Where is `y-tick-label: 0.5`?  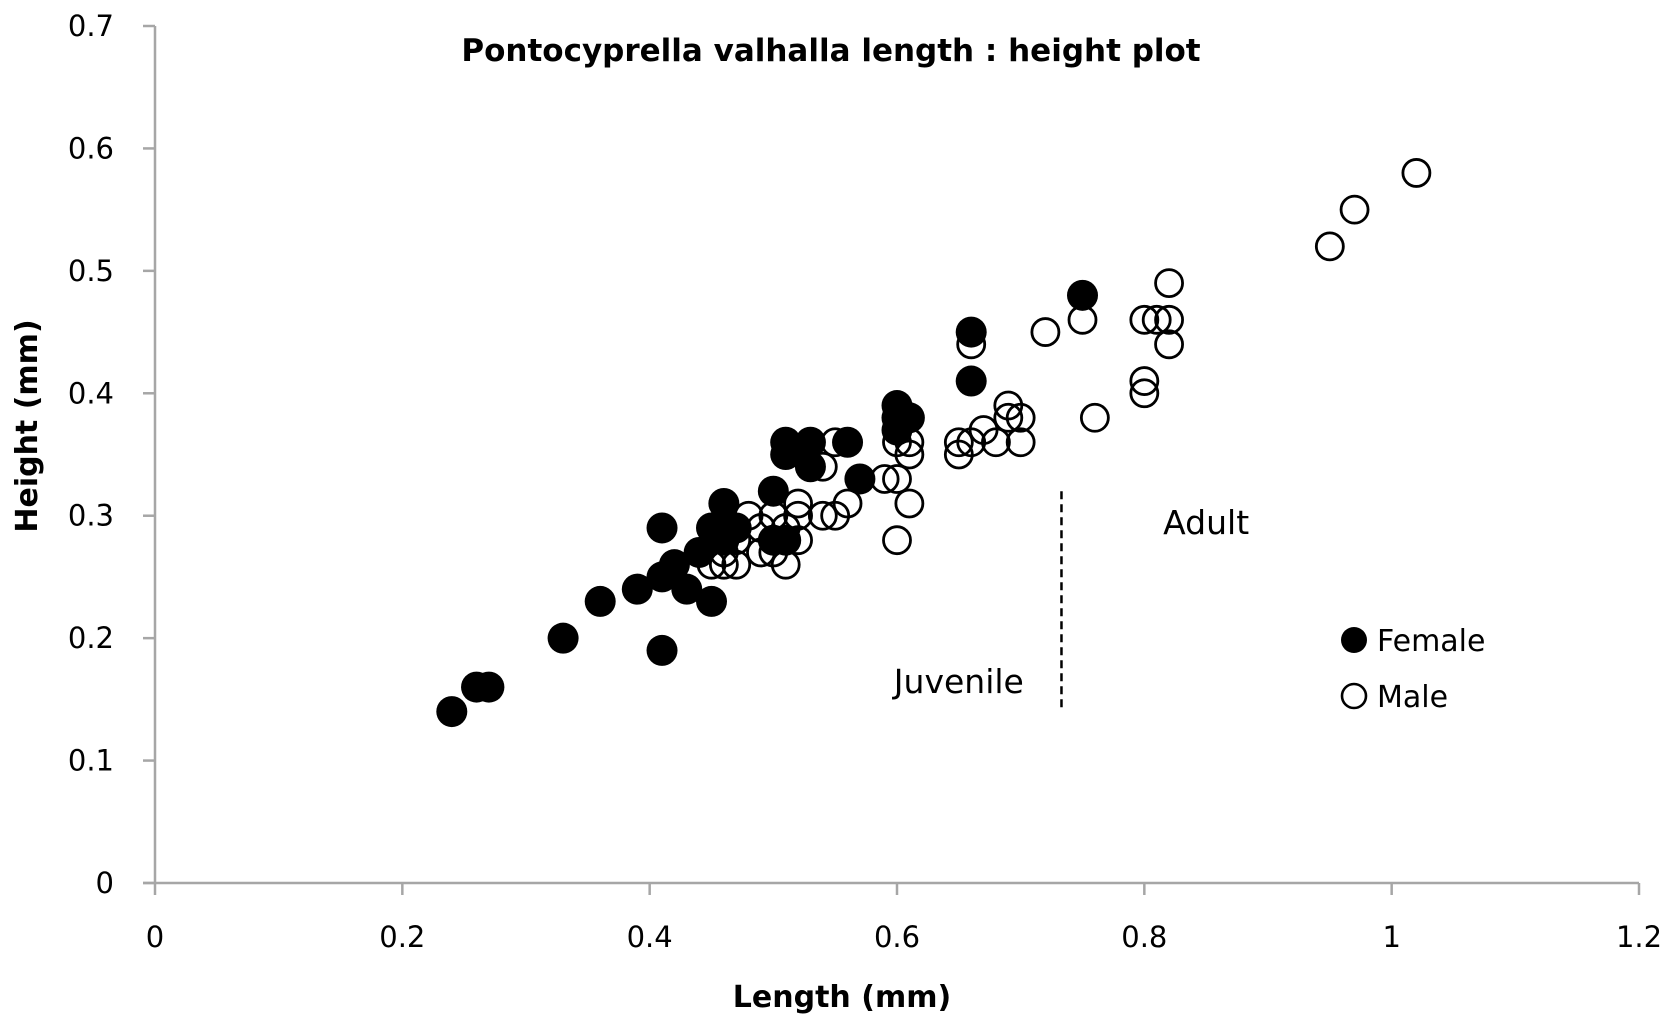
y-tick-label: 0.5 is located at coordinates (91, 271).